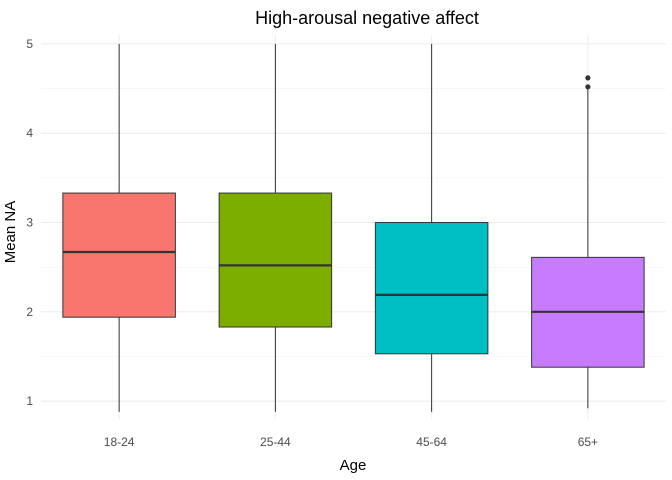 The height and width of the screenshot is (480, 672). What do you see at coordinates (10, 232) in the screenshot?
I see `y-axis-title: Mean NA` at bounding box center [10, 232].